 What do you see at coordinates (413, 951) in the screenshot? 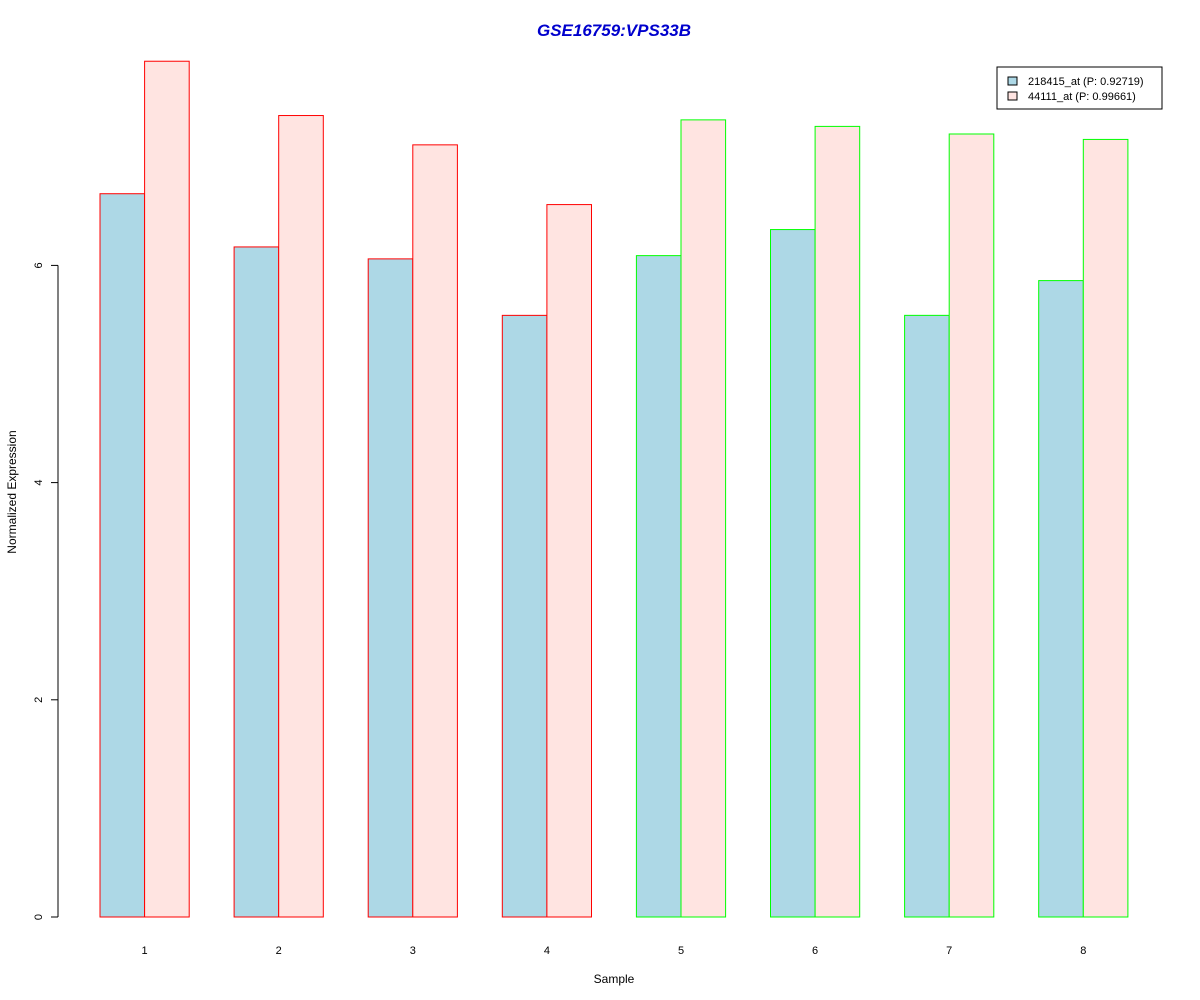
I see `x-tick-label: 3` at bounding box center [413, 951].